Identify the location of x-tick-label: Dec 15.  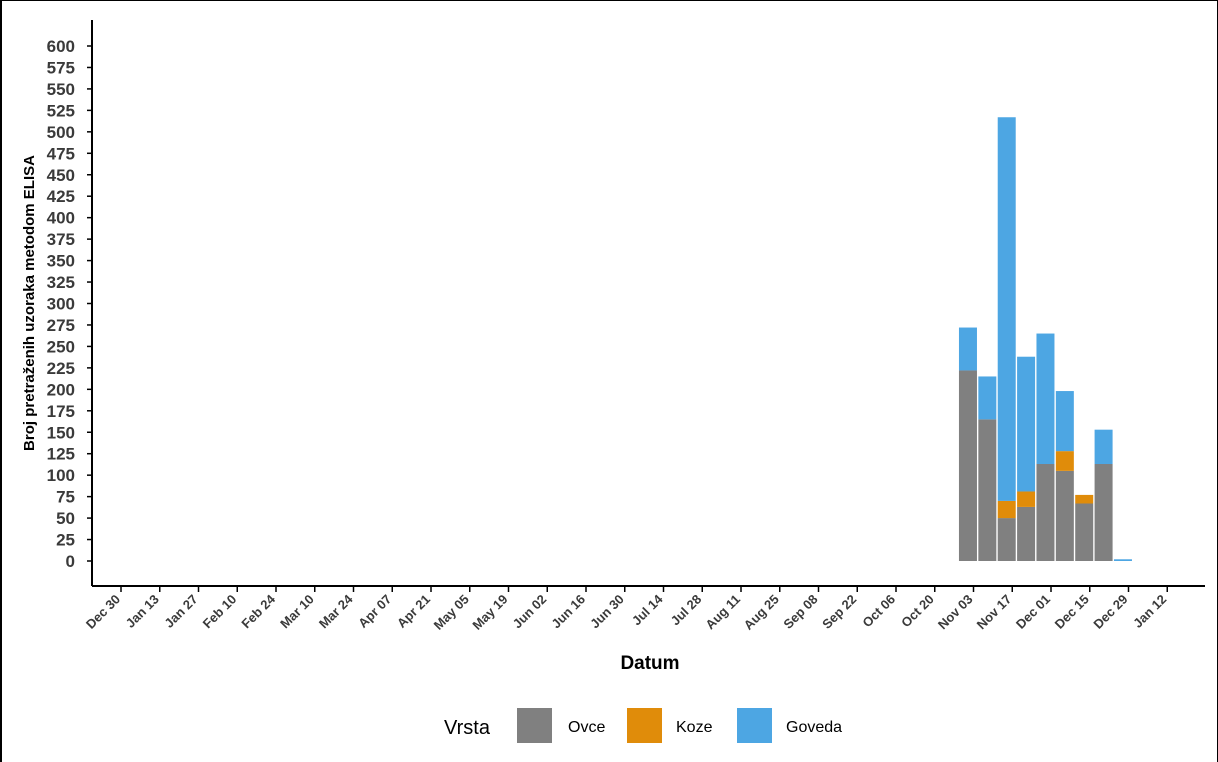
(1072, 612).